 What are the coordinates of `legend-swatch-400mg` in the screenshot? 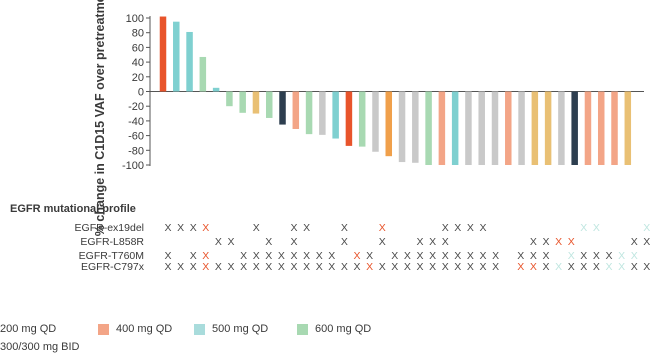 It's located at (103, 329).